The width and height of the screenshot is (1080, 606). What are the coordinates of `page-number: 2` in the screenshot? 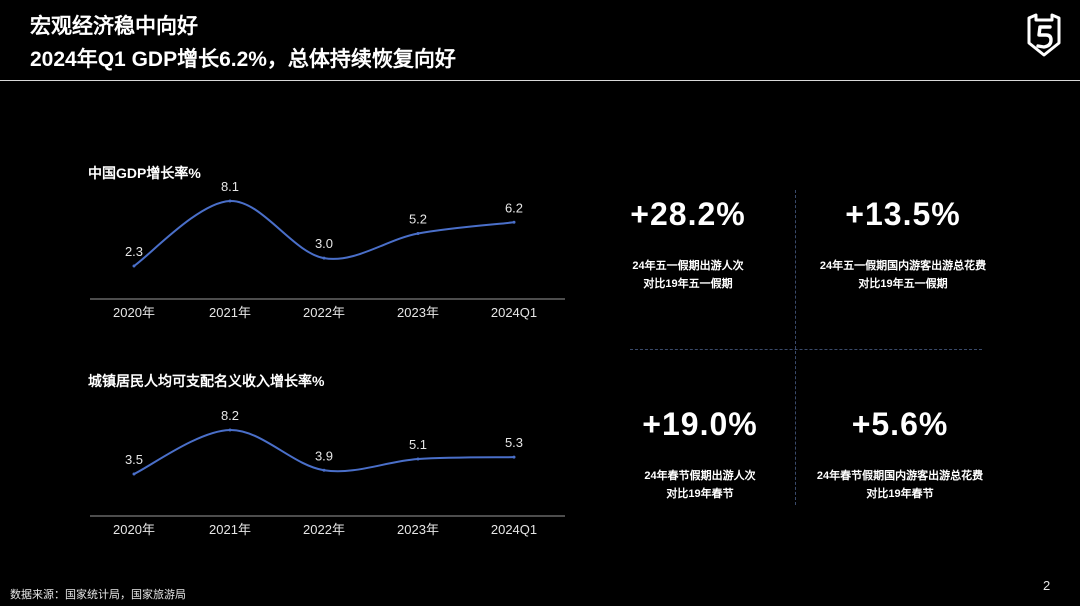 It's located at (1047, 585).